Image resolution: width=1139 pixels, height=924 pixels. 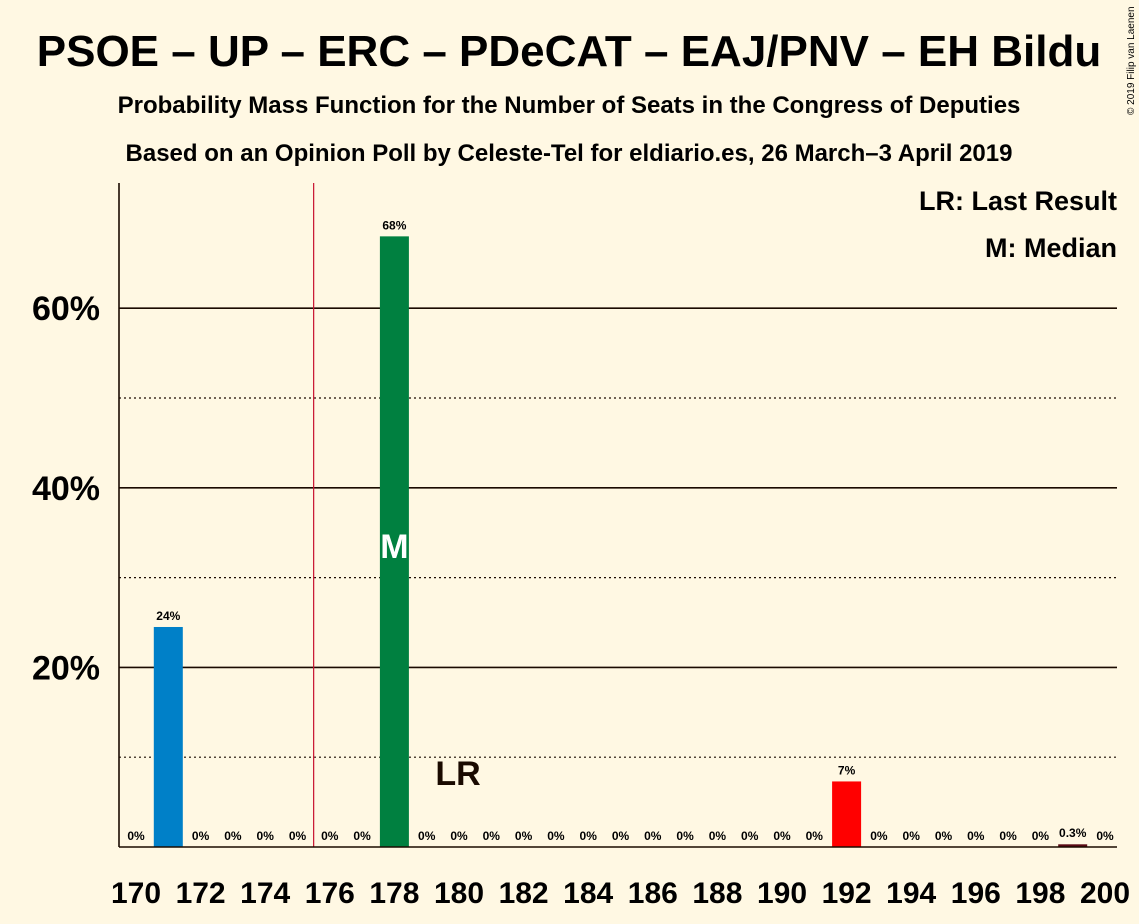 I want to click on bar-label: 68%, so click(x=394, y=225).